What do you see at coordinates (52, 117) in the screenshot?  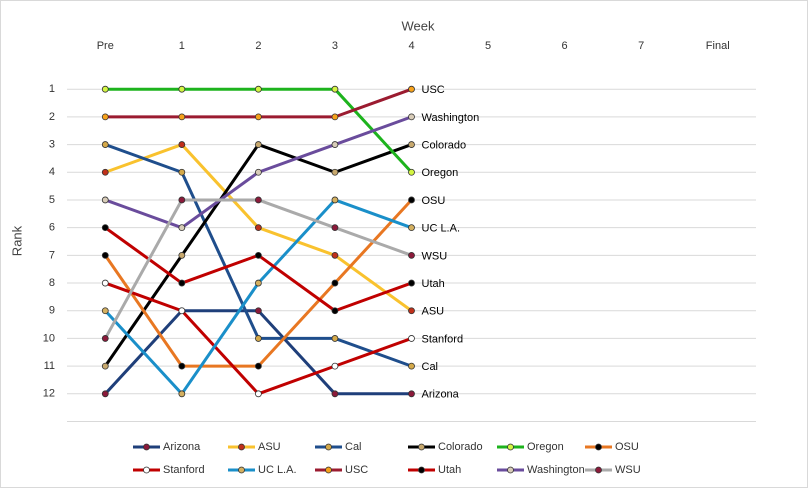 I see `y-tick-label: 2` at bounding box center [52, 117].